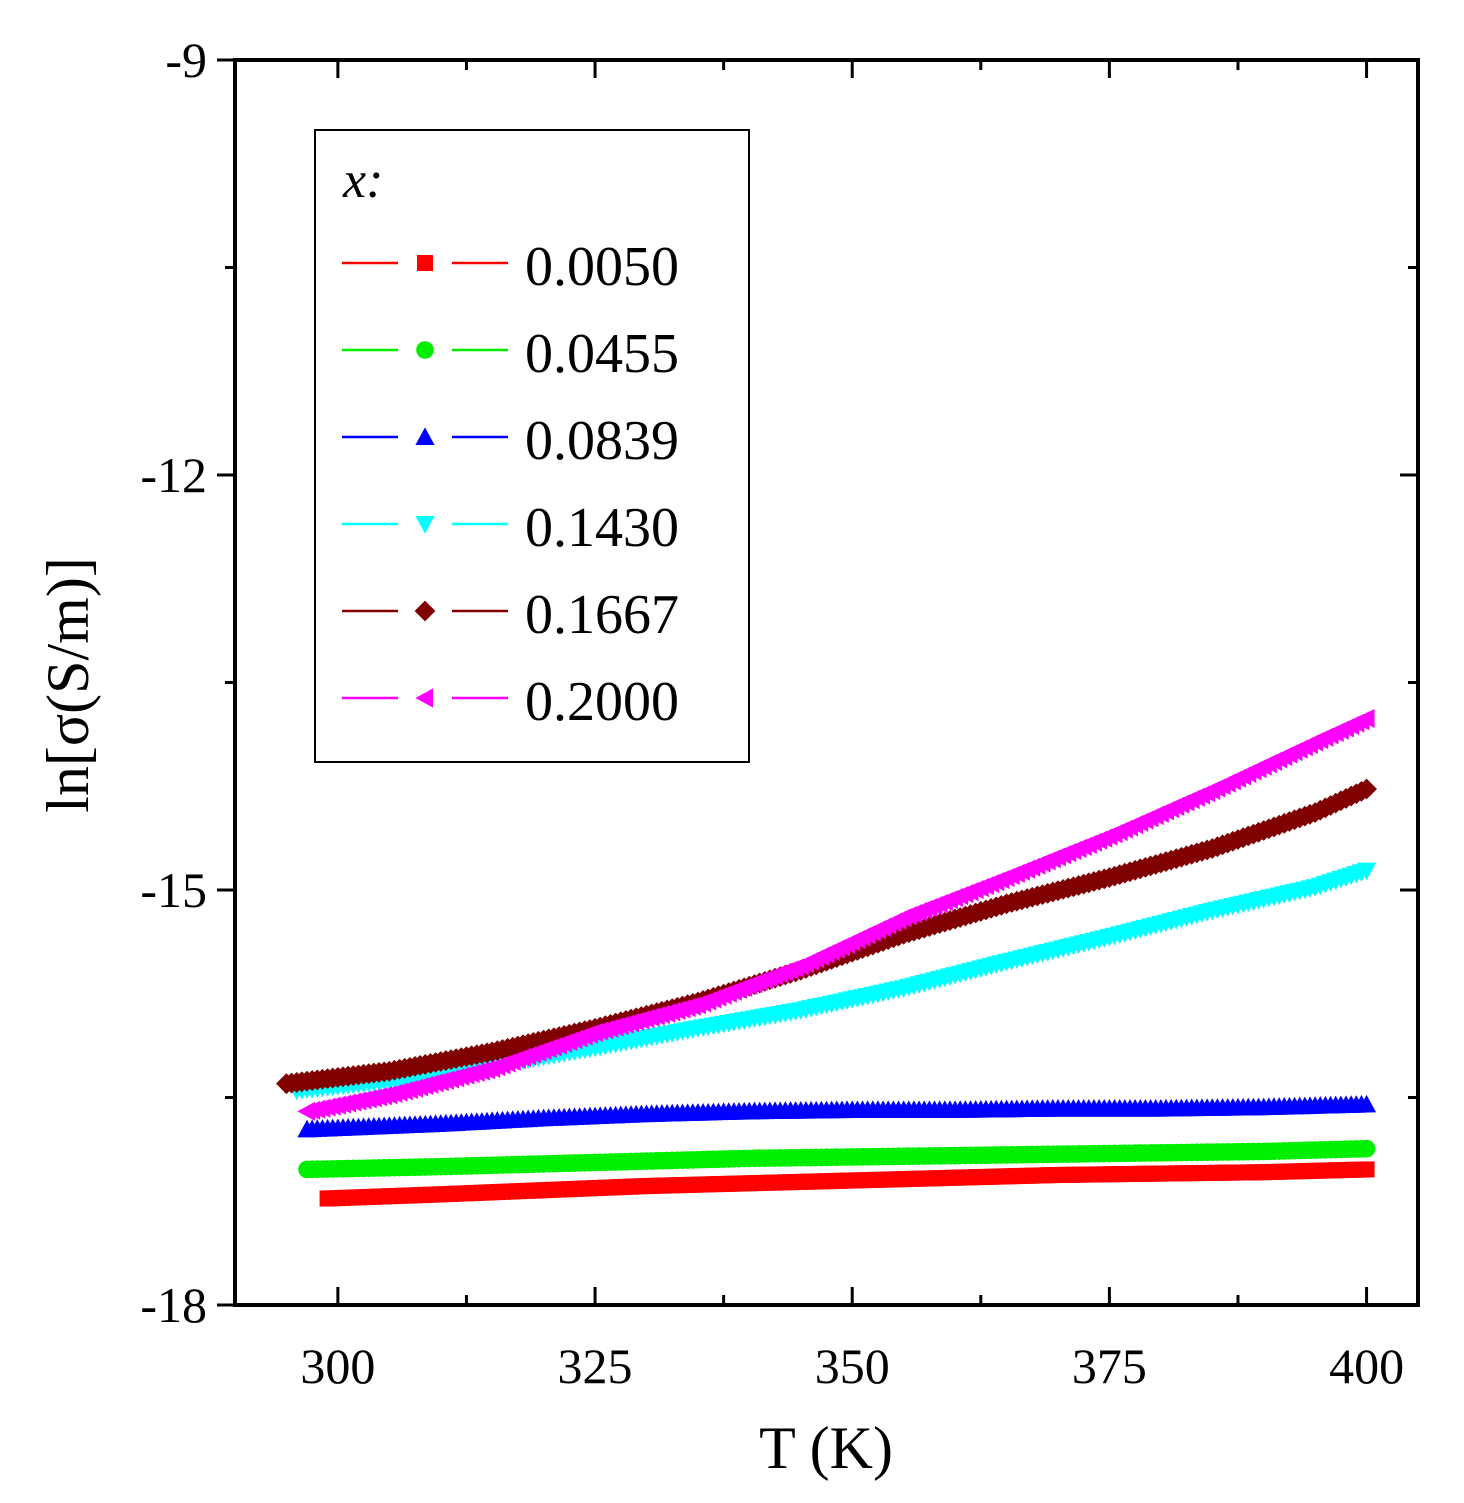 The image size is (1464, 1503). What do you see at coordinates (602, 354) in the screenshot?
I see `legend-label: 0.0455` at bounding box center [602, 354].